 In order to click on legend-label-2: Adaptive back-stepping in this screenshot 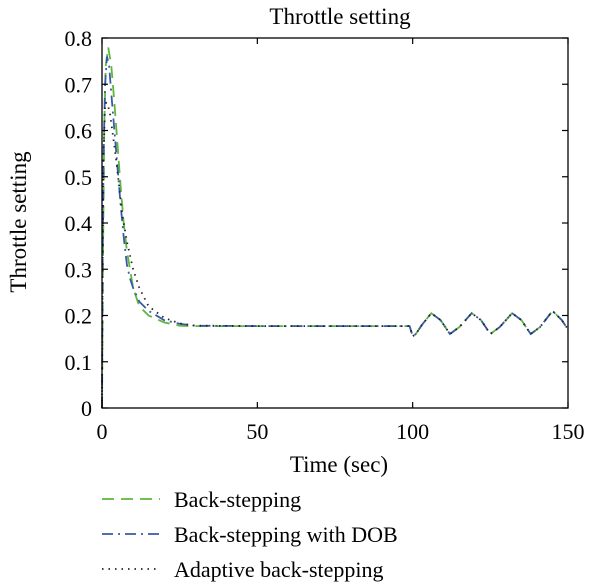, I will do `click(279, 569)`.